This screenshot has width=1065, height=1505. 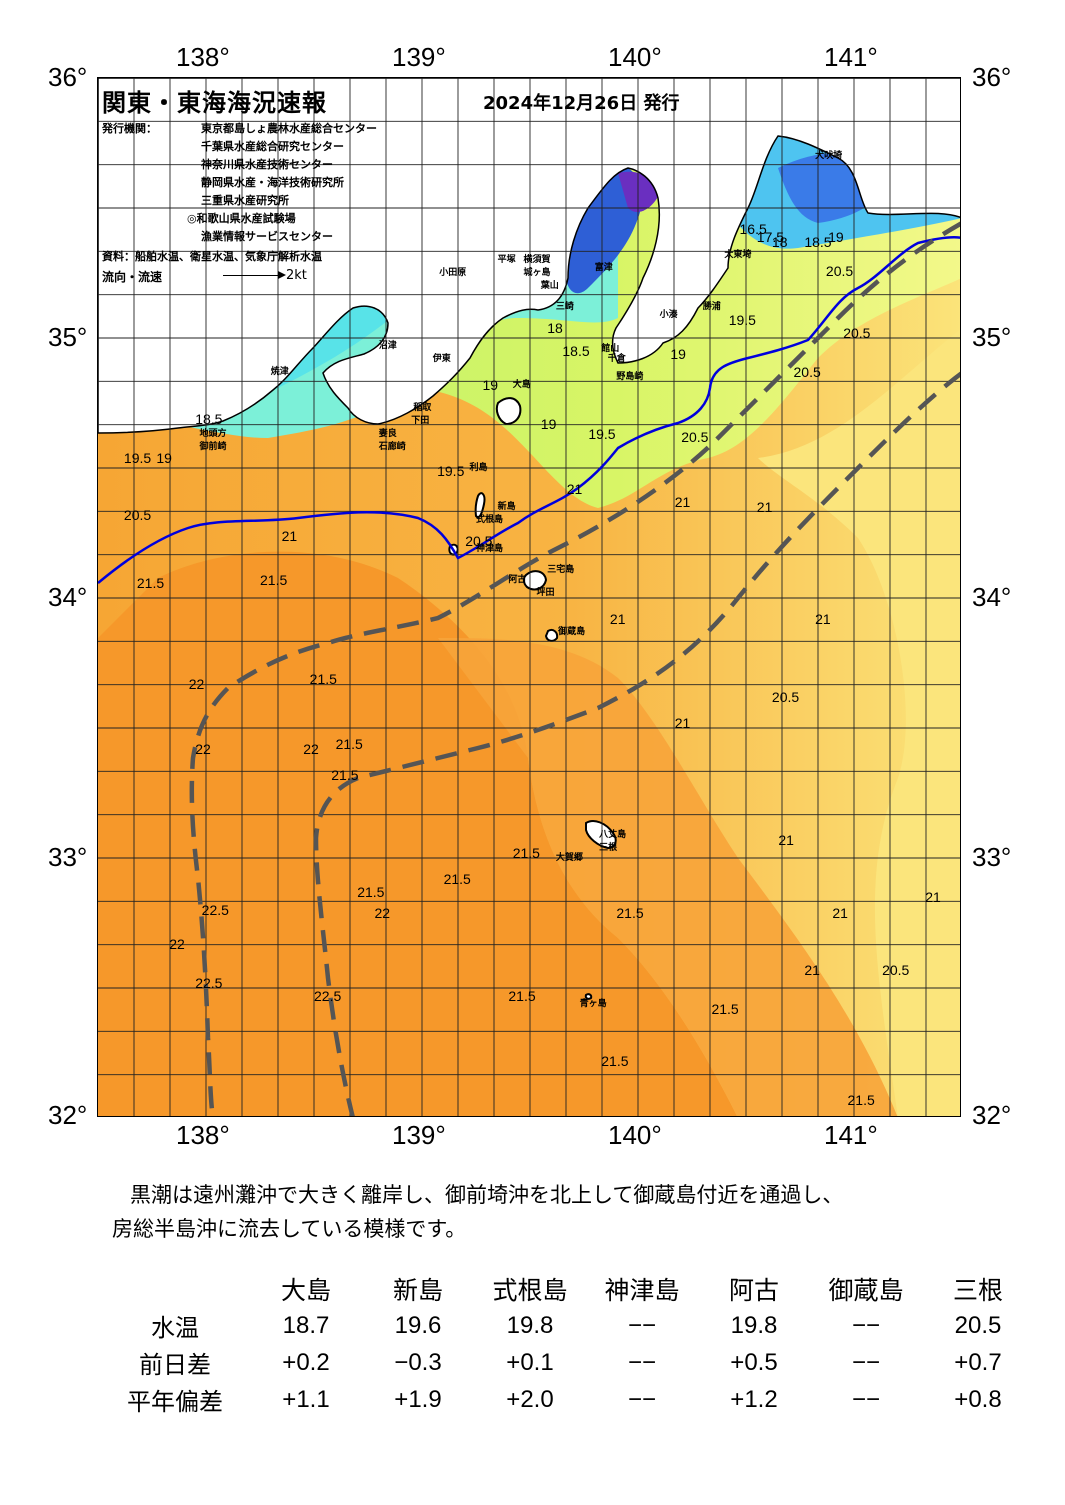 What do you see at coordinates (487, 1195) in the screenshot?
I see `summary-line-1: 黒潮は遠州灘沖で大きく離岸し、御前埼沖を北上して御蔵島付近を通過し、` at bounding box center [487, 1195].